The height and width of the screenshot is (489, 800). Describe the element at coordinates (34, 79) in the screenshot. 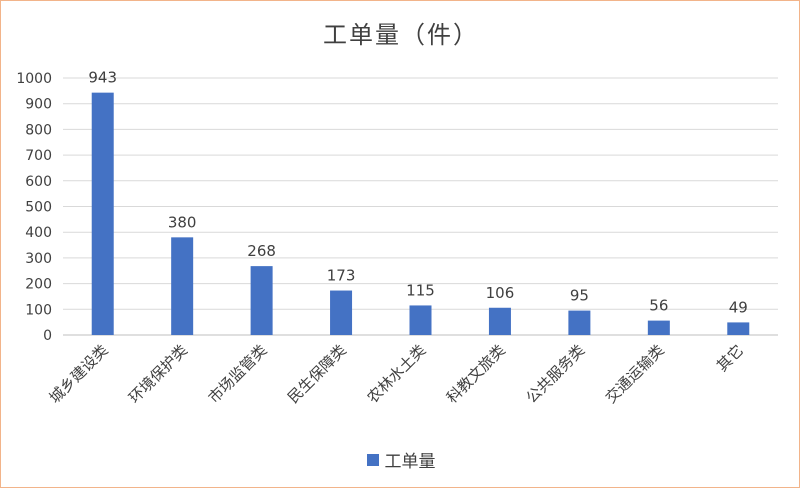

I see `y-tick-label: 1000` at that location.